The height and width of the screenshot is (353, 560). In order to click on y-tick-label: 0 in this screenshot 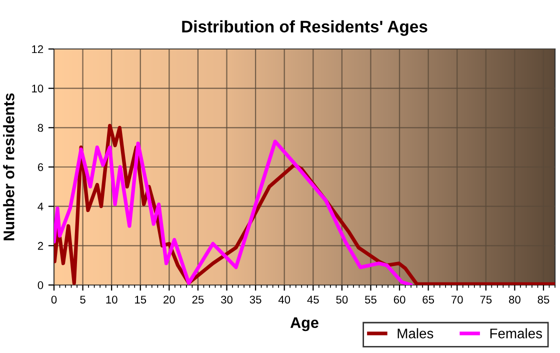, I will do `click(41, 285)`.